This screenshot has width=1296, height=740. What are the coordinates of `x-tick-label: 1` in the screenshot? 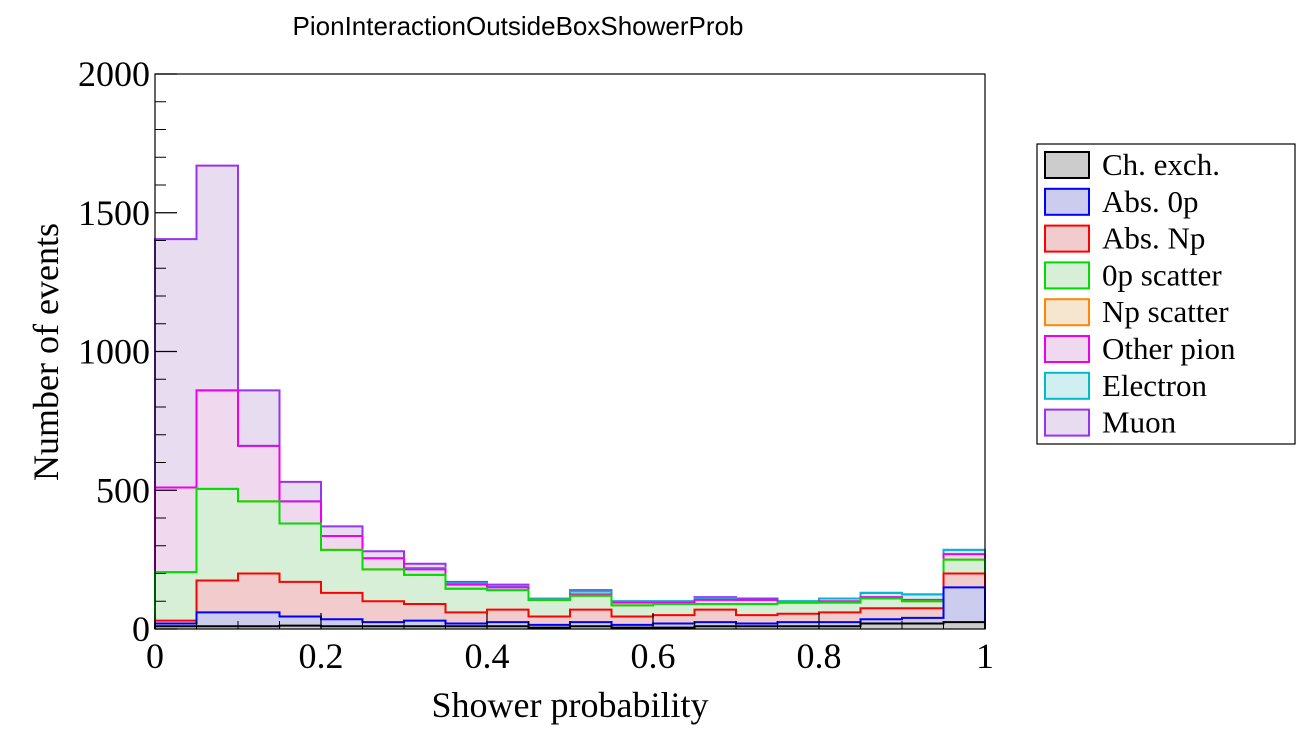 It's located at (985, 656).